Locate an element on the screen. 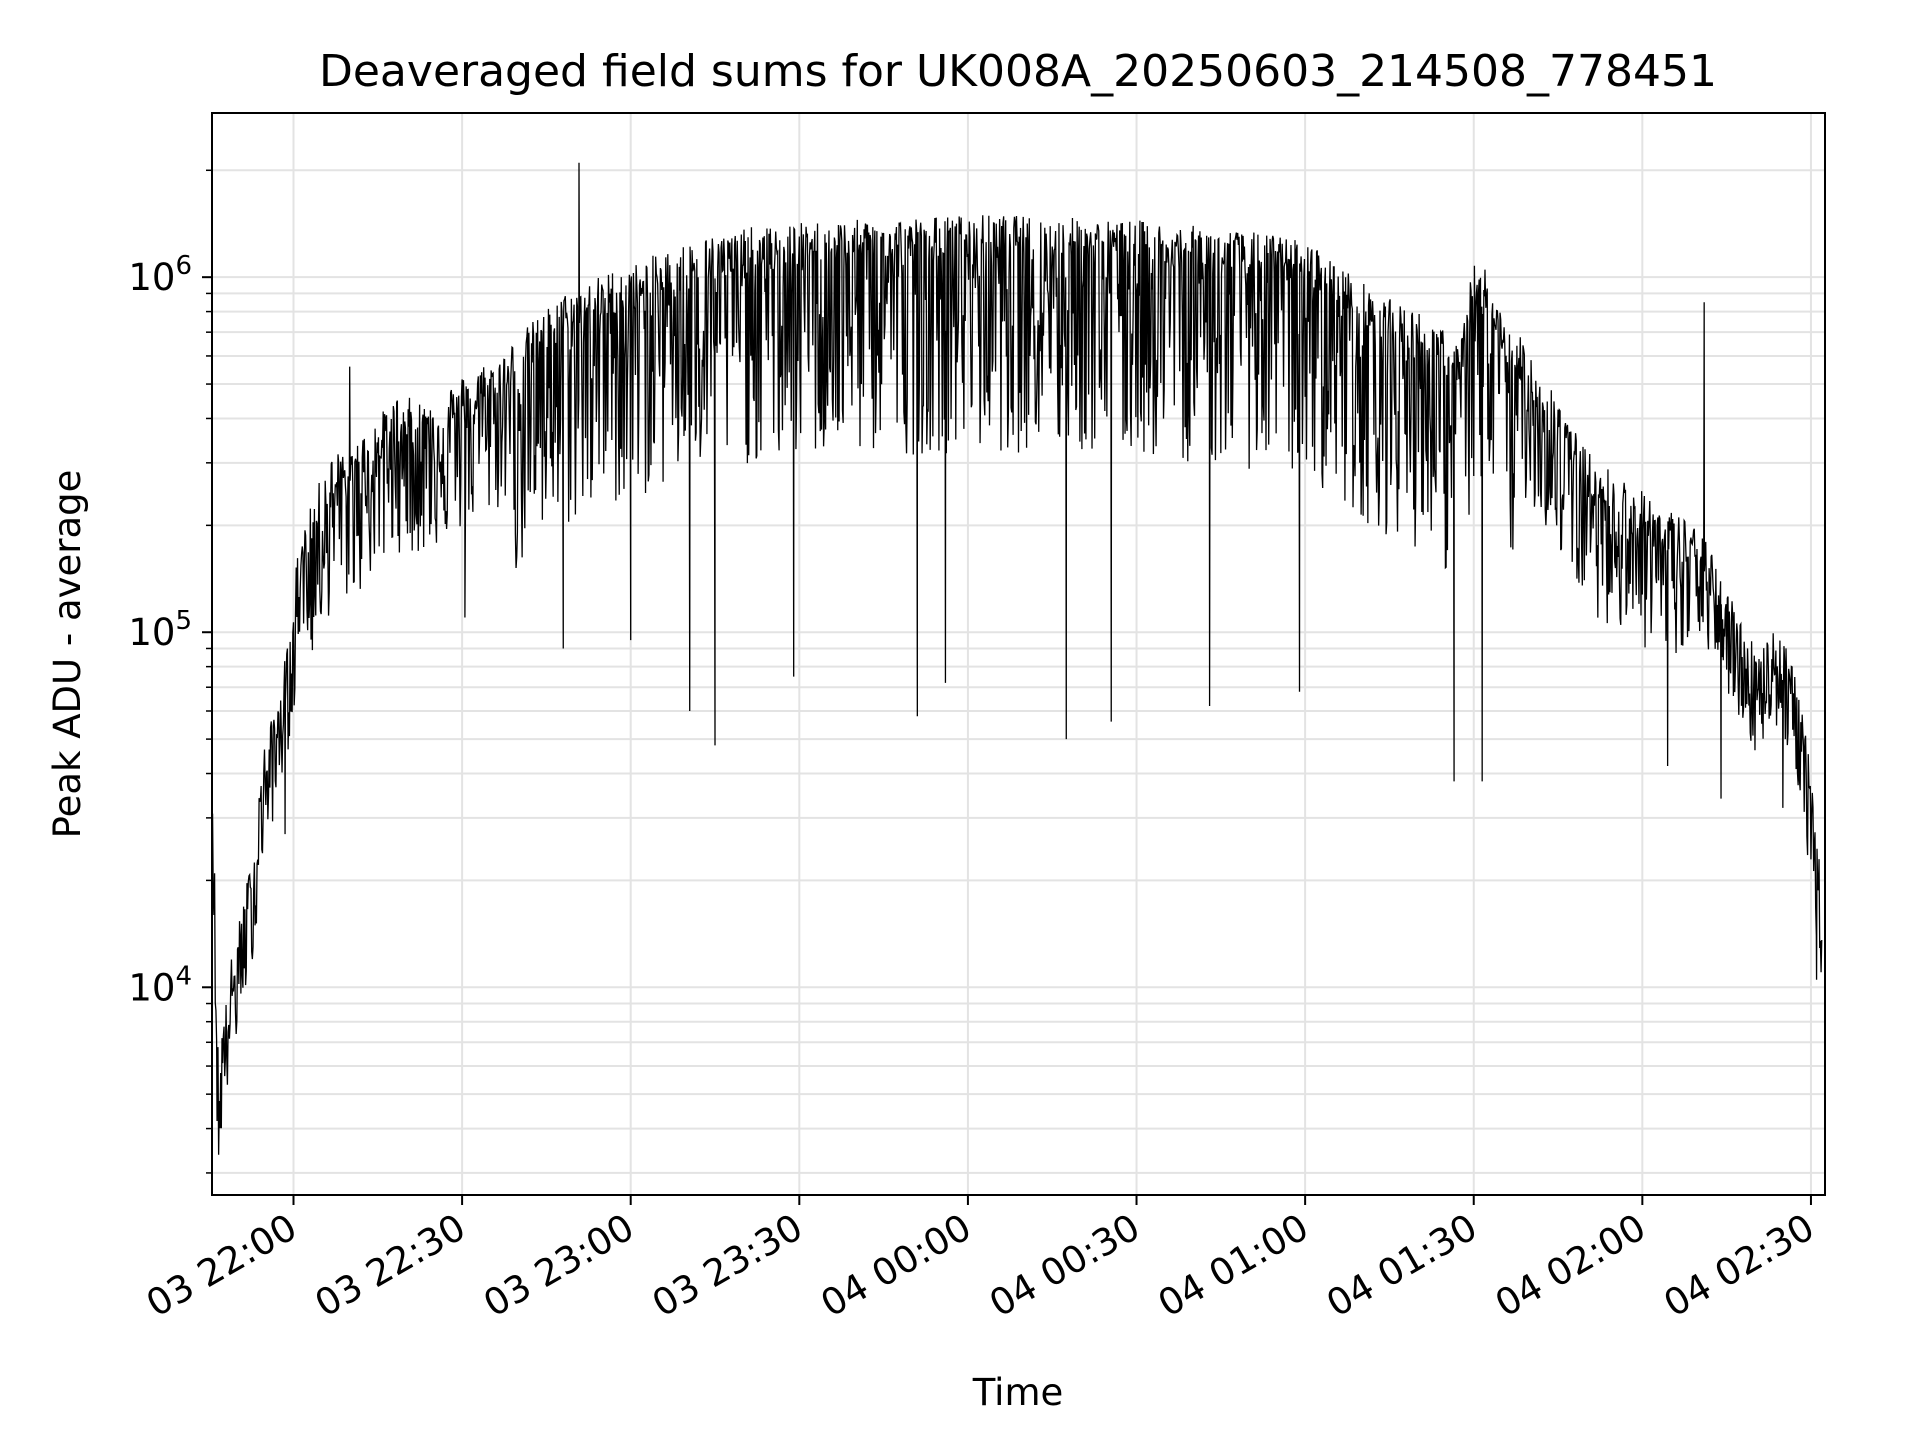  y-tick-label: 106 is located at coordinates (160, 275).